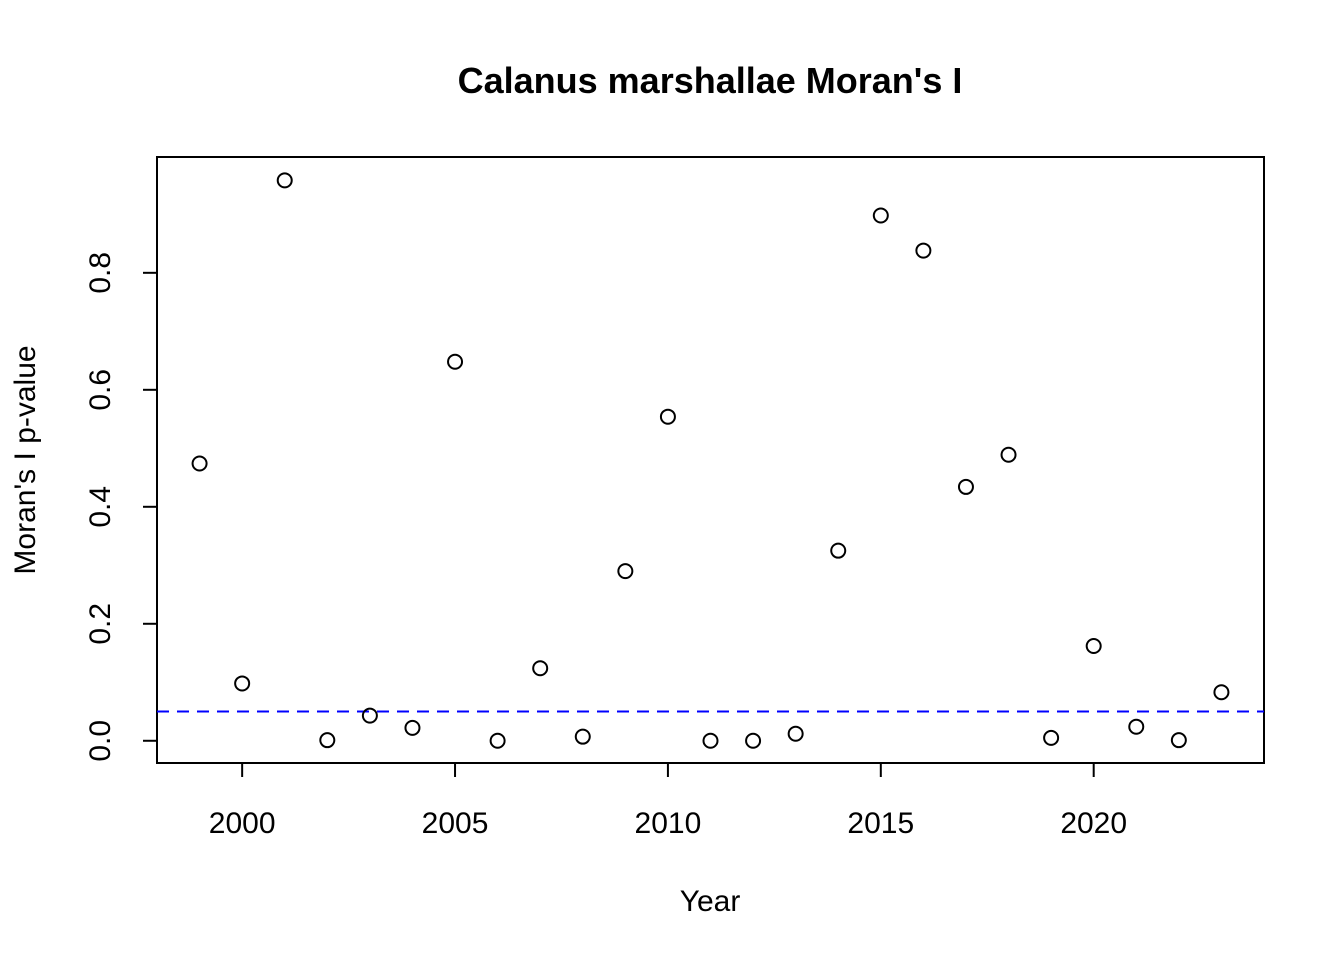  Describe the element at coordinates (242, 823) in the screenshot. I see `x-tick-label: 2000` at that location.